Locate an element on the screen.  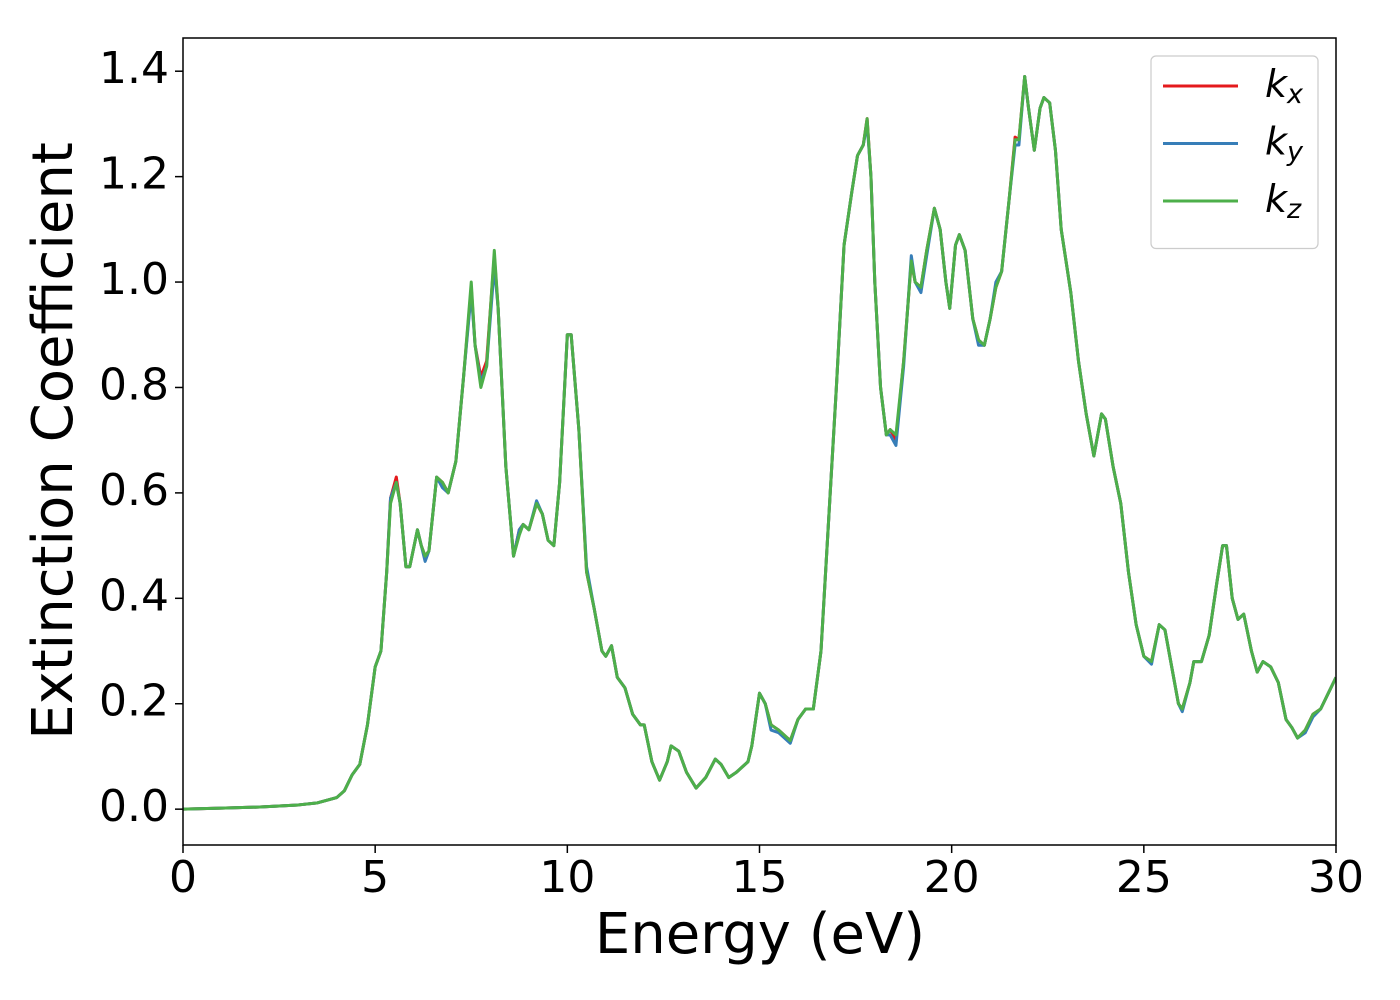
y-tick-label: 1.2 is located at coordinates (134, 174).